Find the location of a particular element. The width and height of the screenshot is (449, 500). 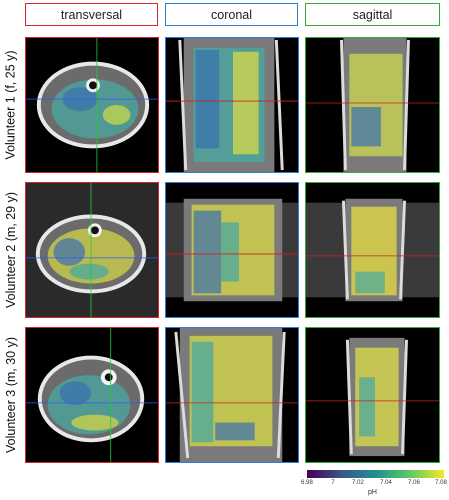

image-panel-sagittal-v3 is located at coordinates (372, 395).